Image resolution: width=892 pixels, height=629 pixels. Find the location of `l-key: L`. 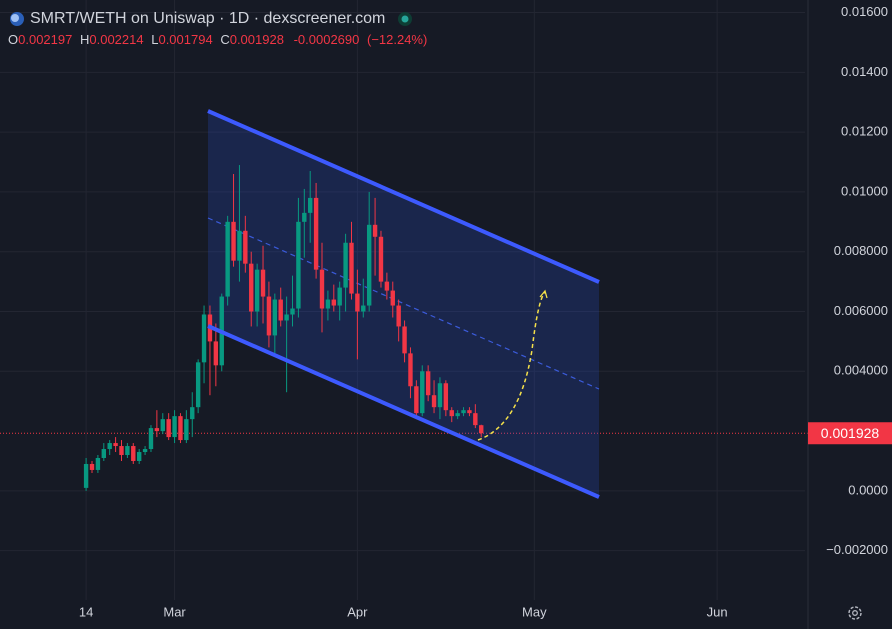

l-key: L is located at coordinates (154, 39).